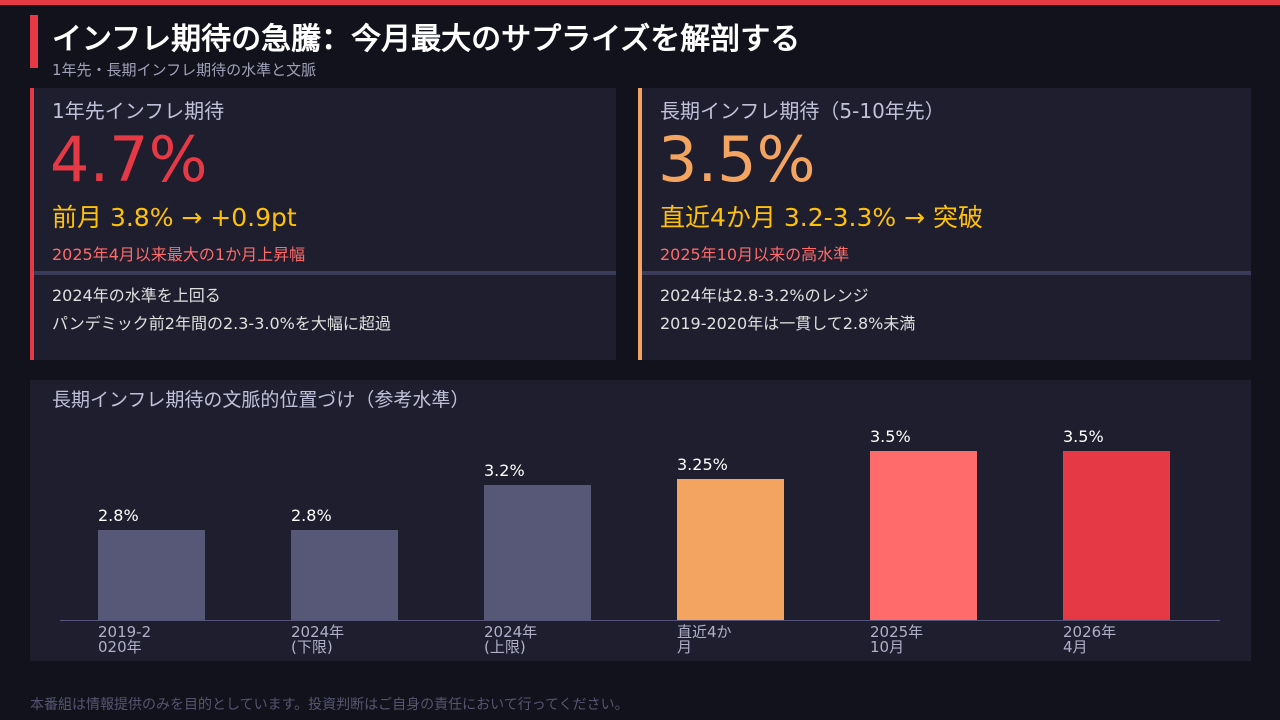  I want to click on card-detail: 2024年は2.8-3.2%のレンジ, so click(764, 295).